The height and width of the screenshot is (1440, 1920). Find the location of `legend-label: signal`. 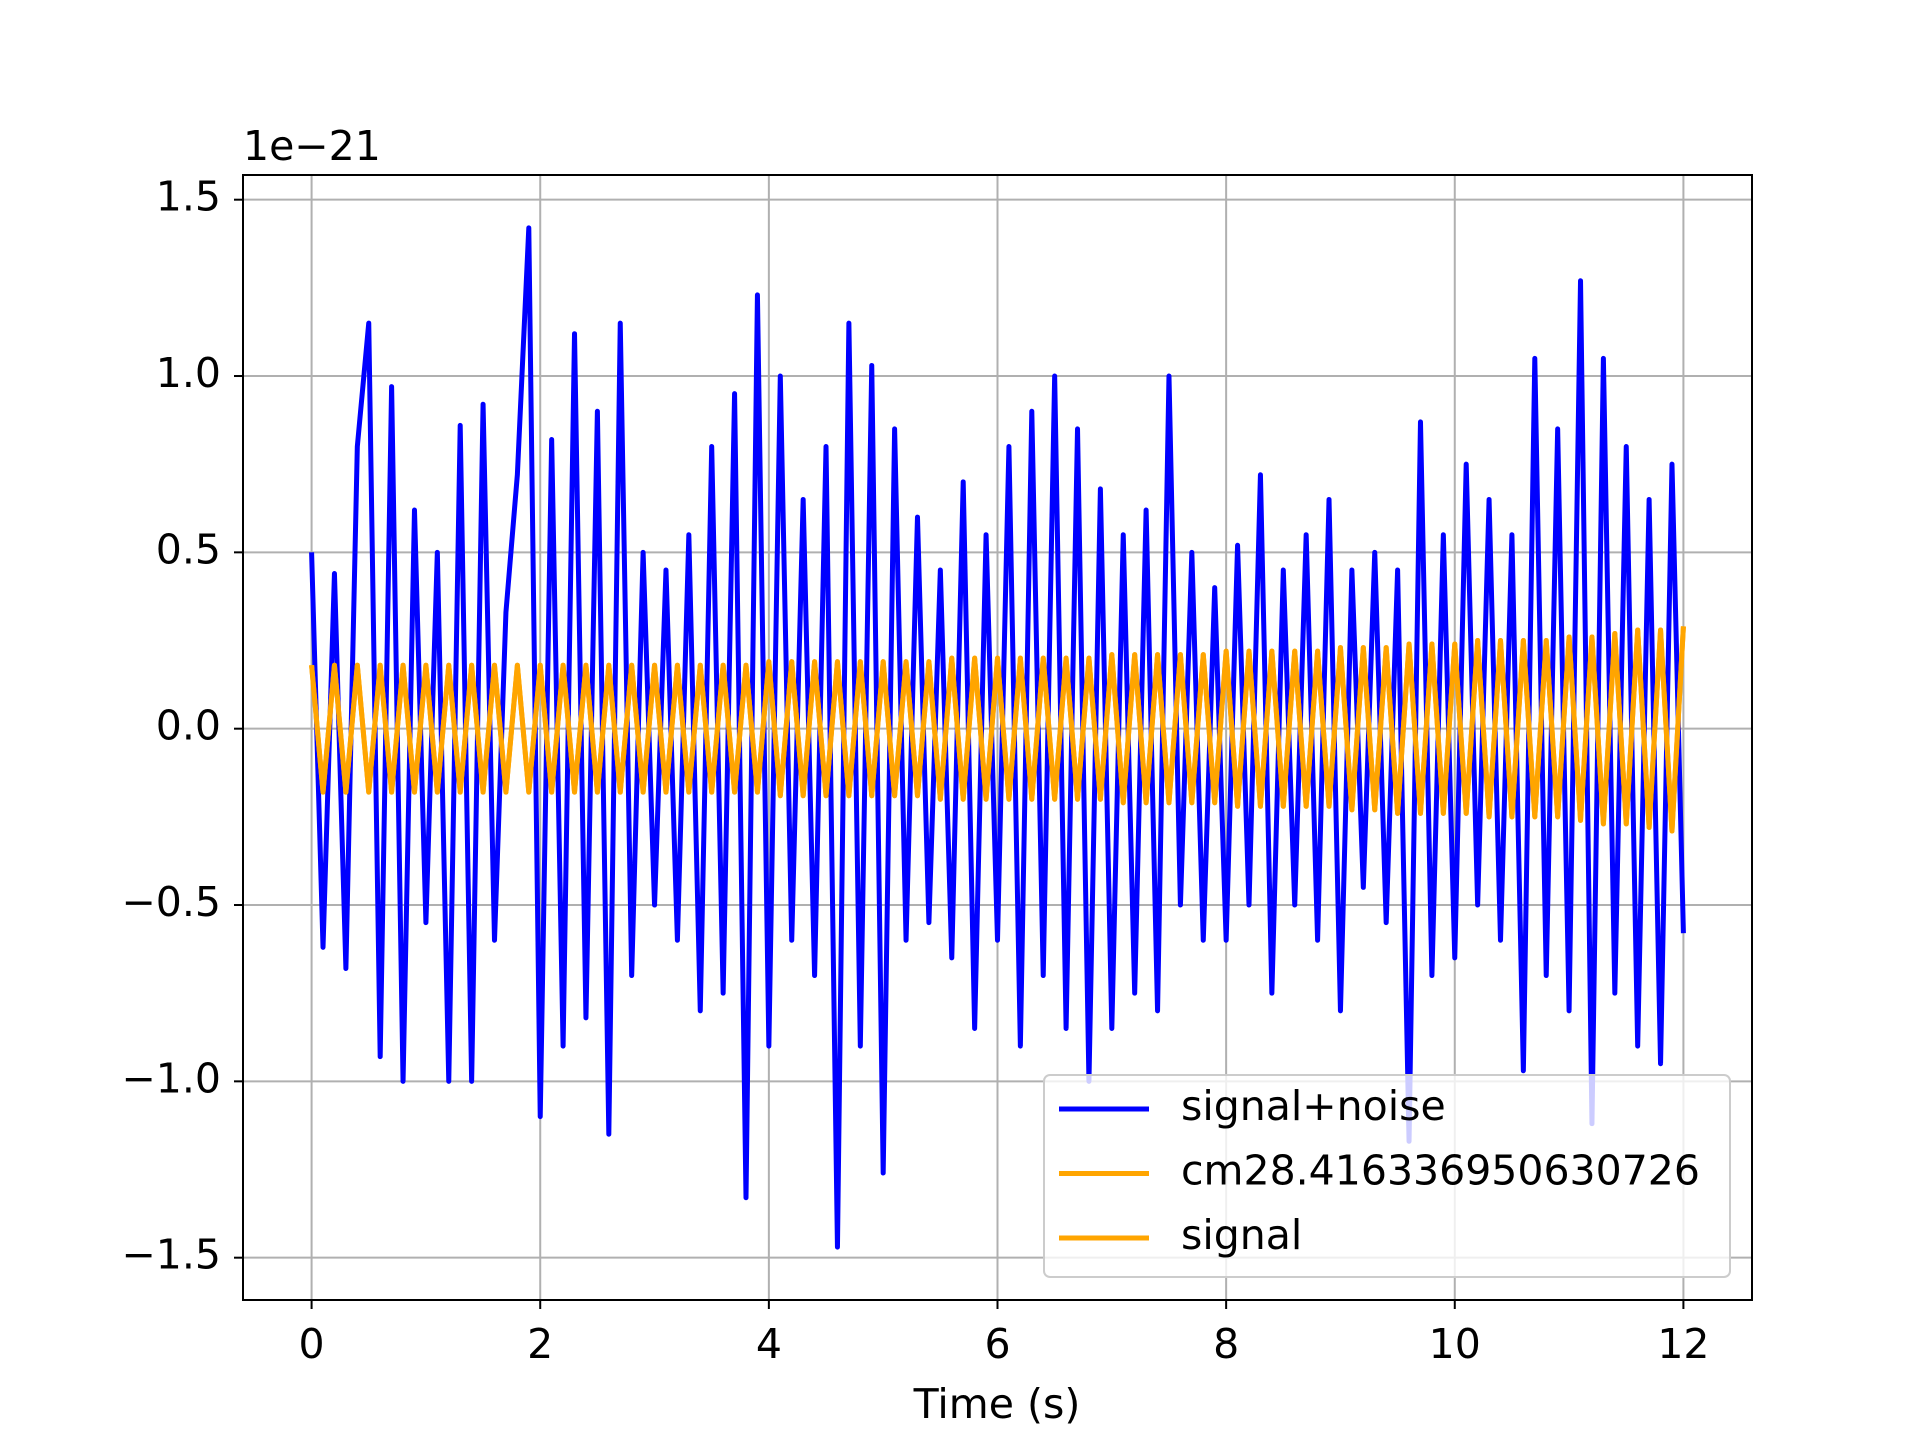

legend-label: signal is located at coordinates (1241, 1235).